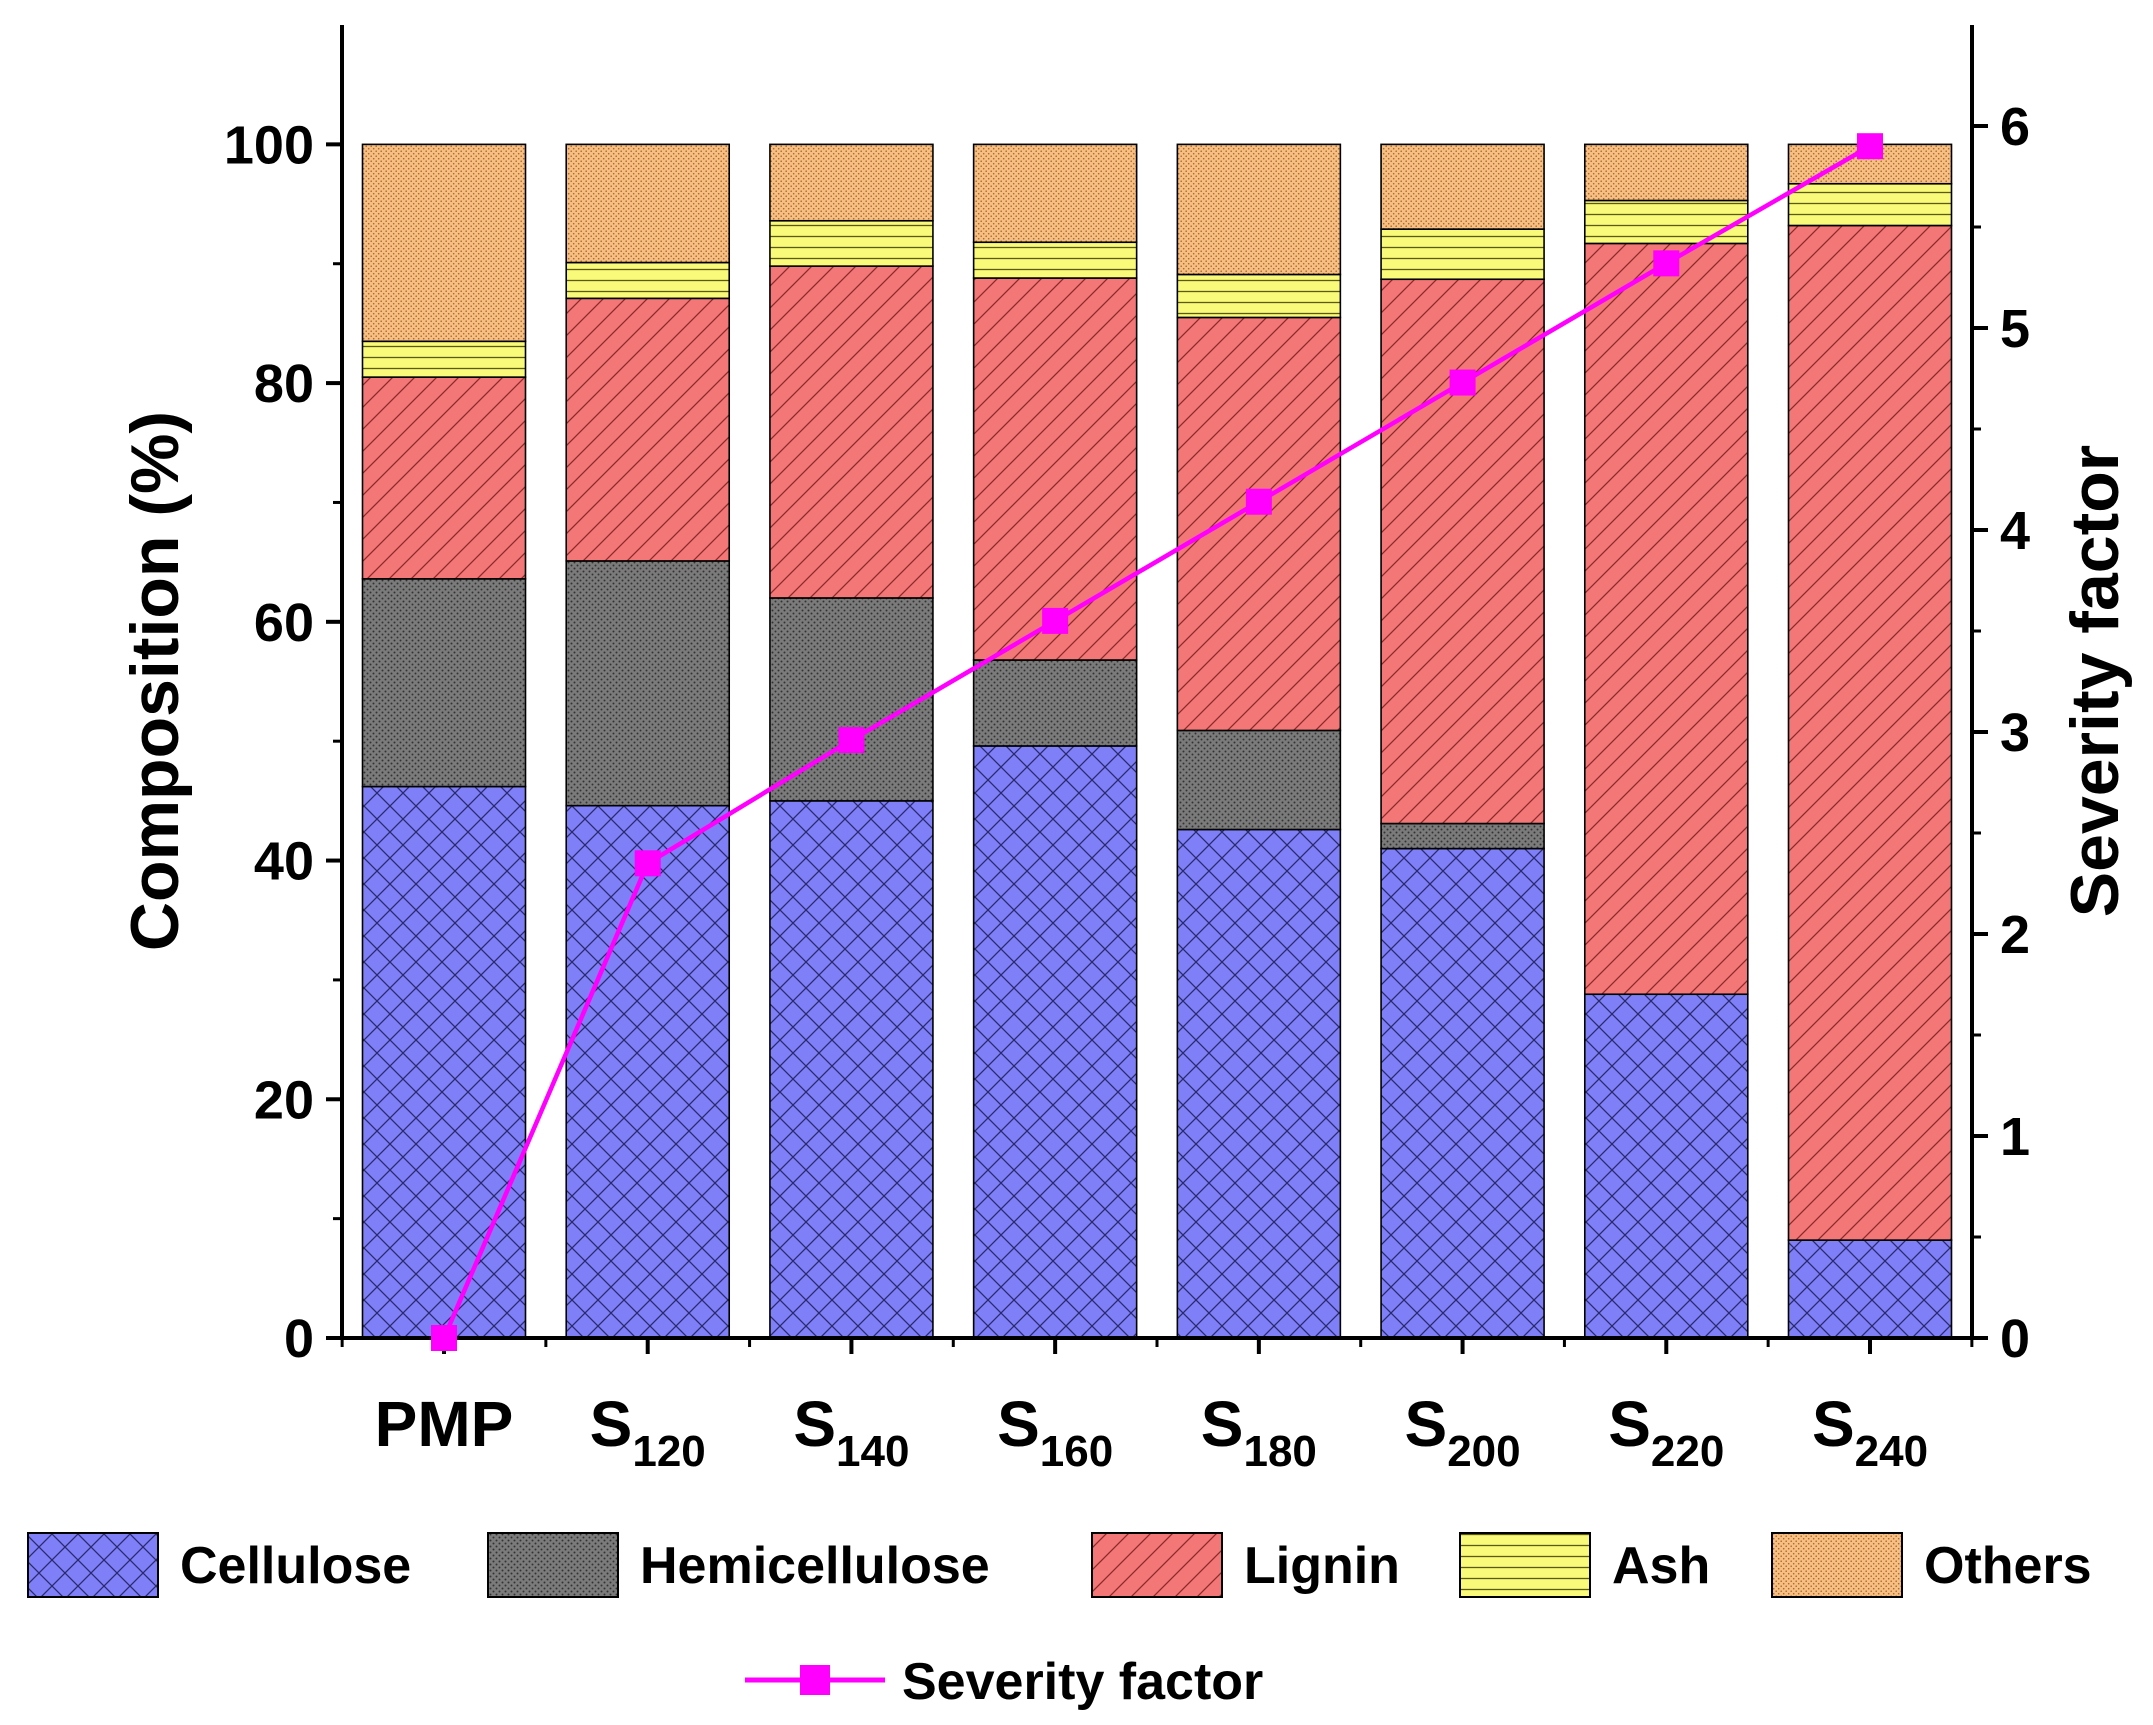 The width and height of the screenshot is (2153, 1725). What do you see at coordinates (1870, 732) in the screenshot?
I see `bar-lignin-s240` at bounding box center [1870, 732].